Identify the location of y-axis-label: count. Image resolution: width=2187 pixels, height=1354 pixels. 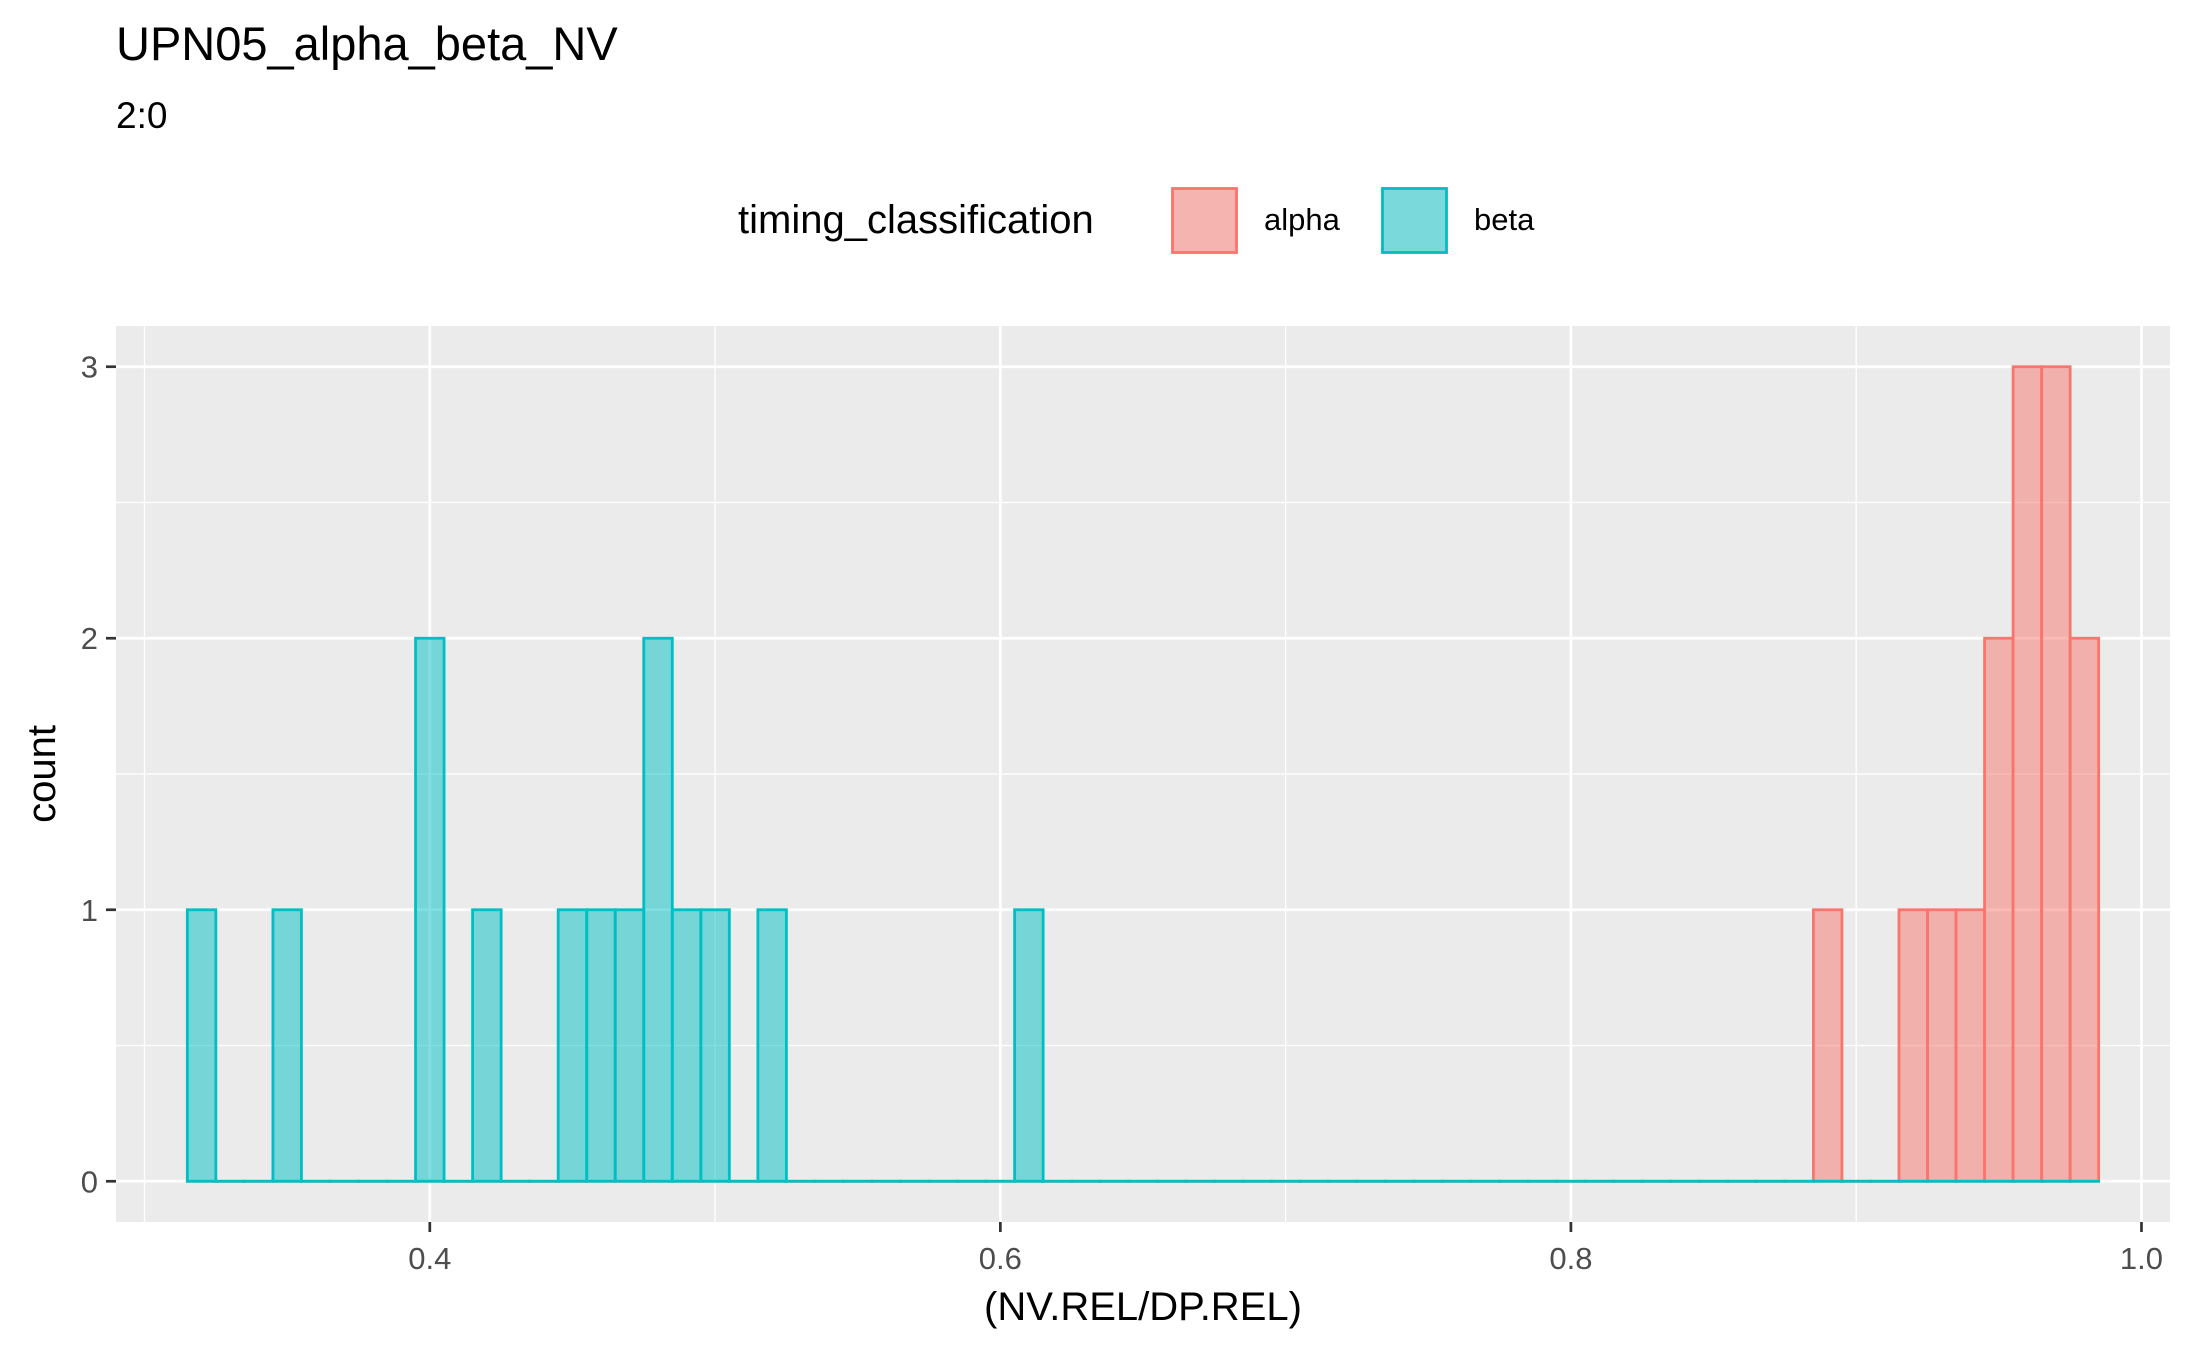
(42, 774).